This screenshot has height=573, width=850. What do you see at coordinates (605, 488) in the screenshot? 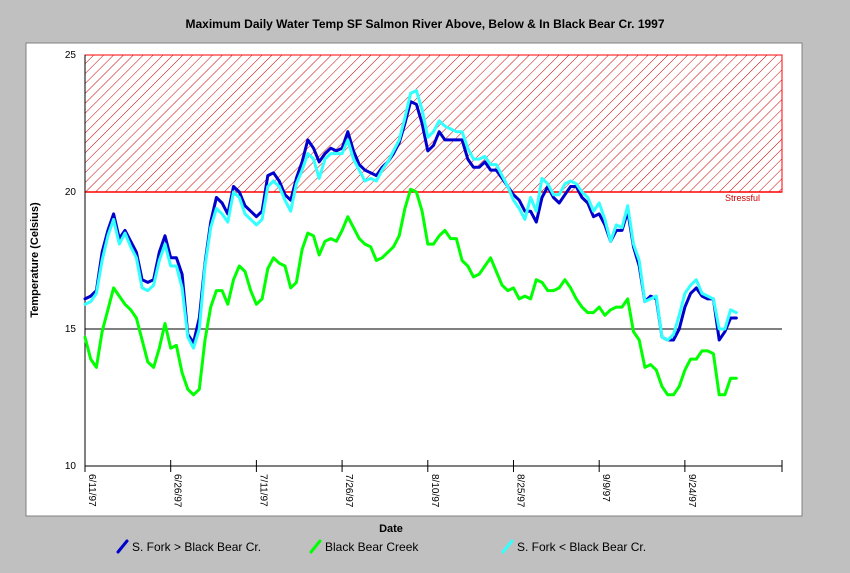
I see `x-tick-label: 9/9/97` at bounding box center [605, 488].